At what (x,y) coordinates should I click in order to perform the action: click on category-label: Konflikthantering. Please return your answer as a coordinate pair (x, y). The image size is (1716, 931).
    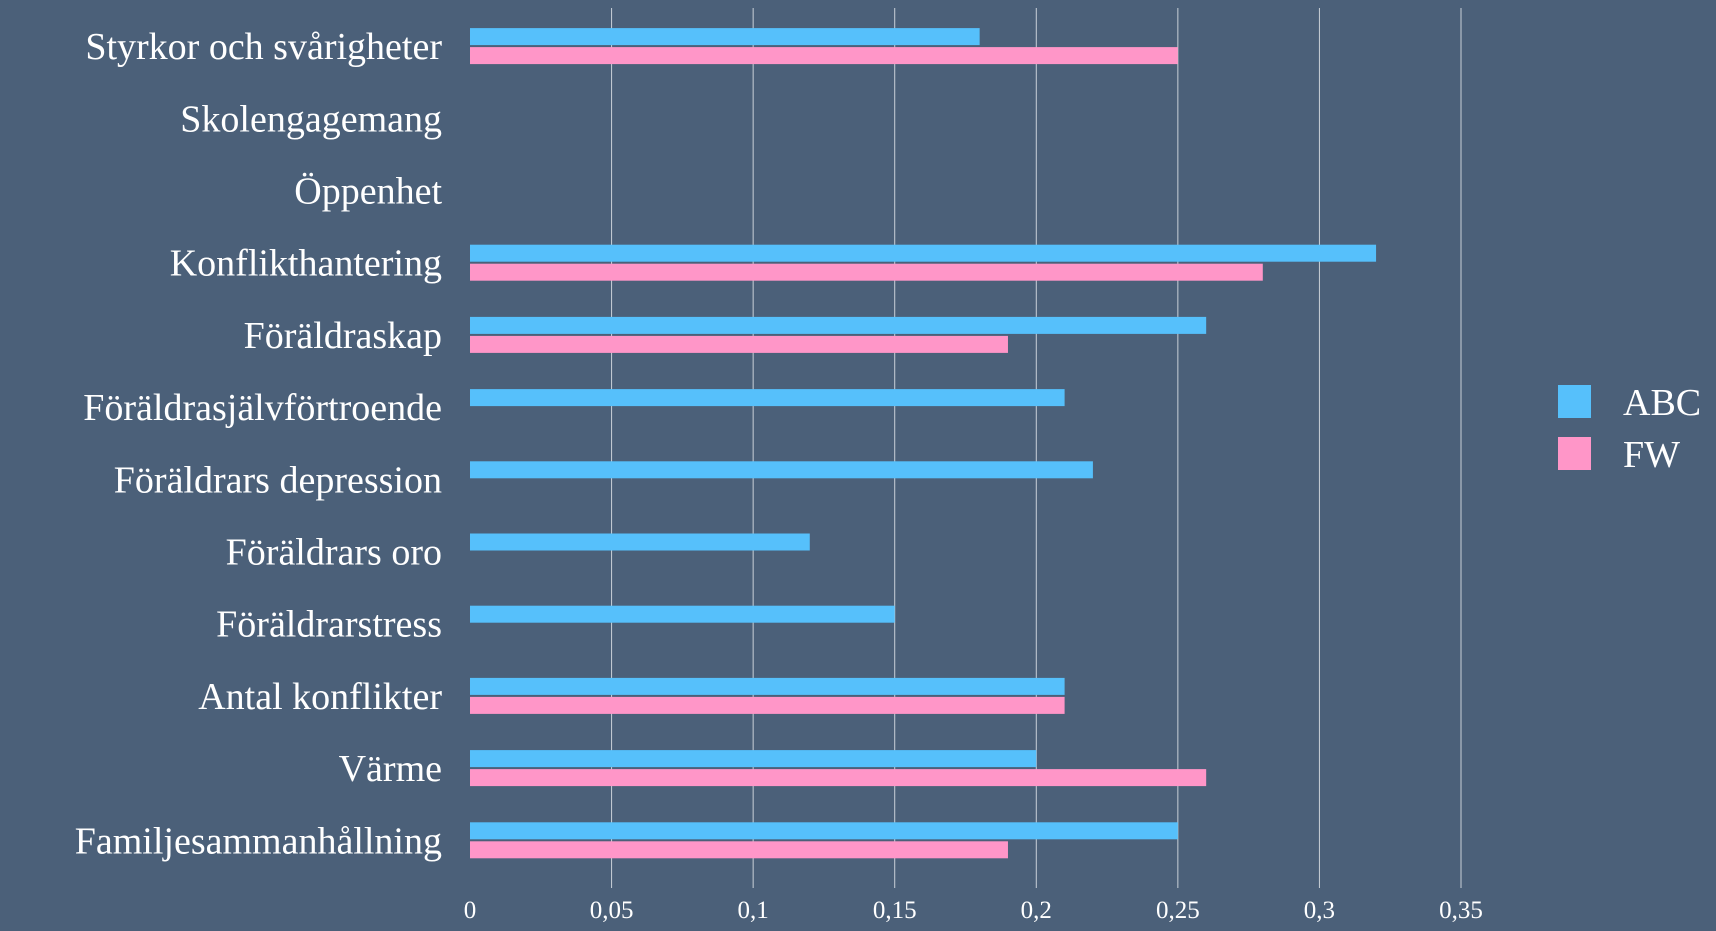
    Looking at the image, I should click on (306, 264).